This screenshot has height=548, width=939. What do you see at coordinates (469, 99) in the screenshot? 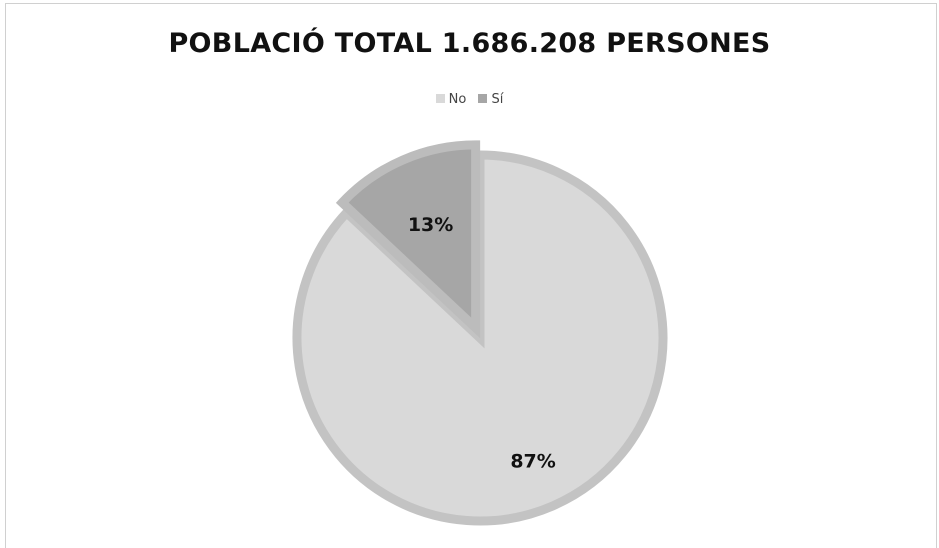
I see `legend: No Sí` at bounding box center [469, 99].